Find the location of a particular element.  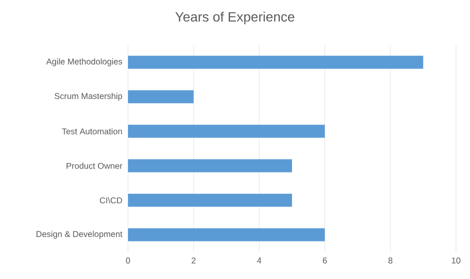

y-tick-label: Product Owner is located at coordinates (94, 165).